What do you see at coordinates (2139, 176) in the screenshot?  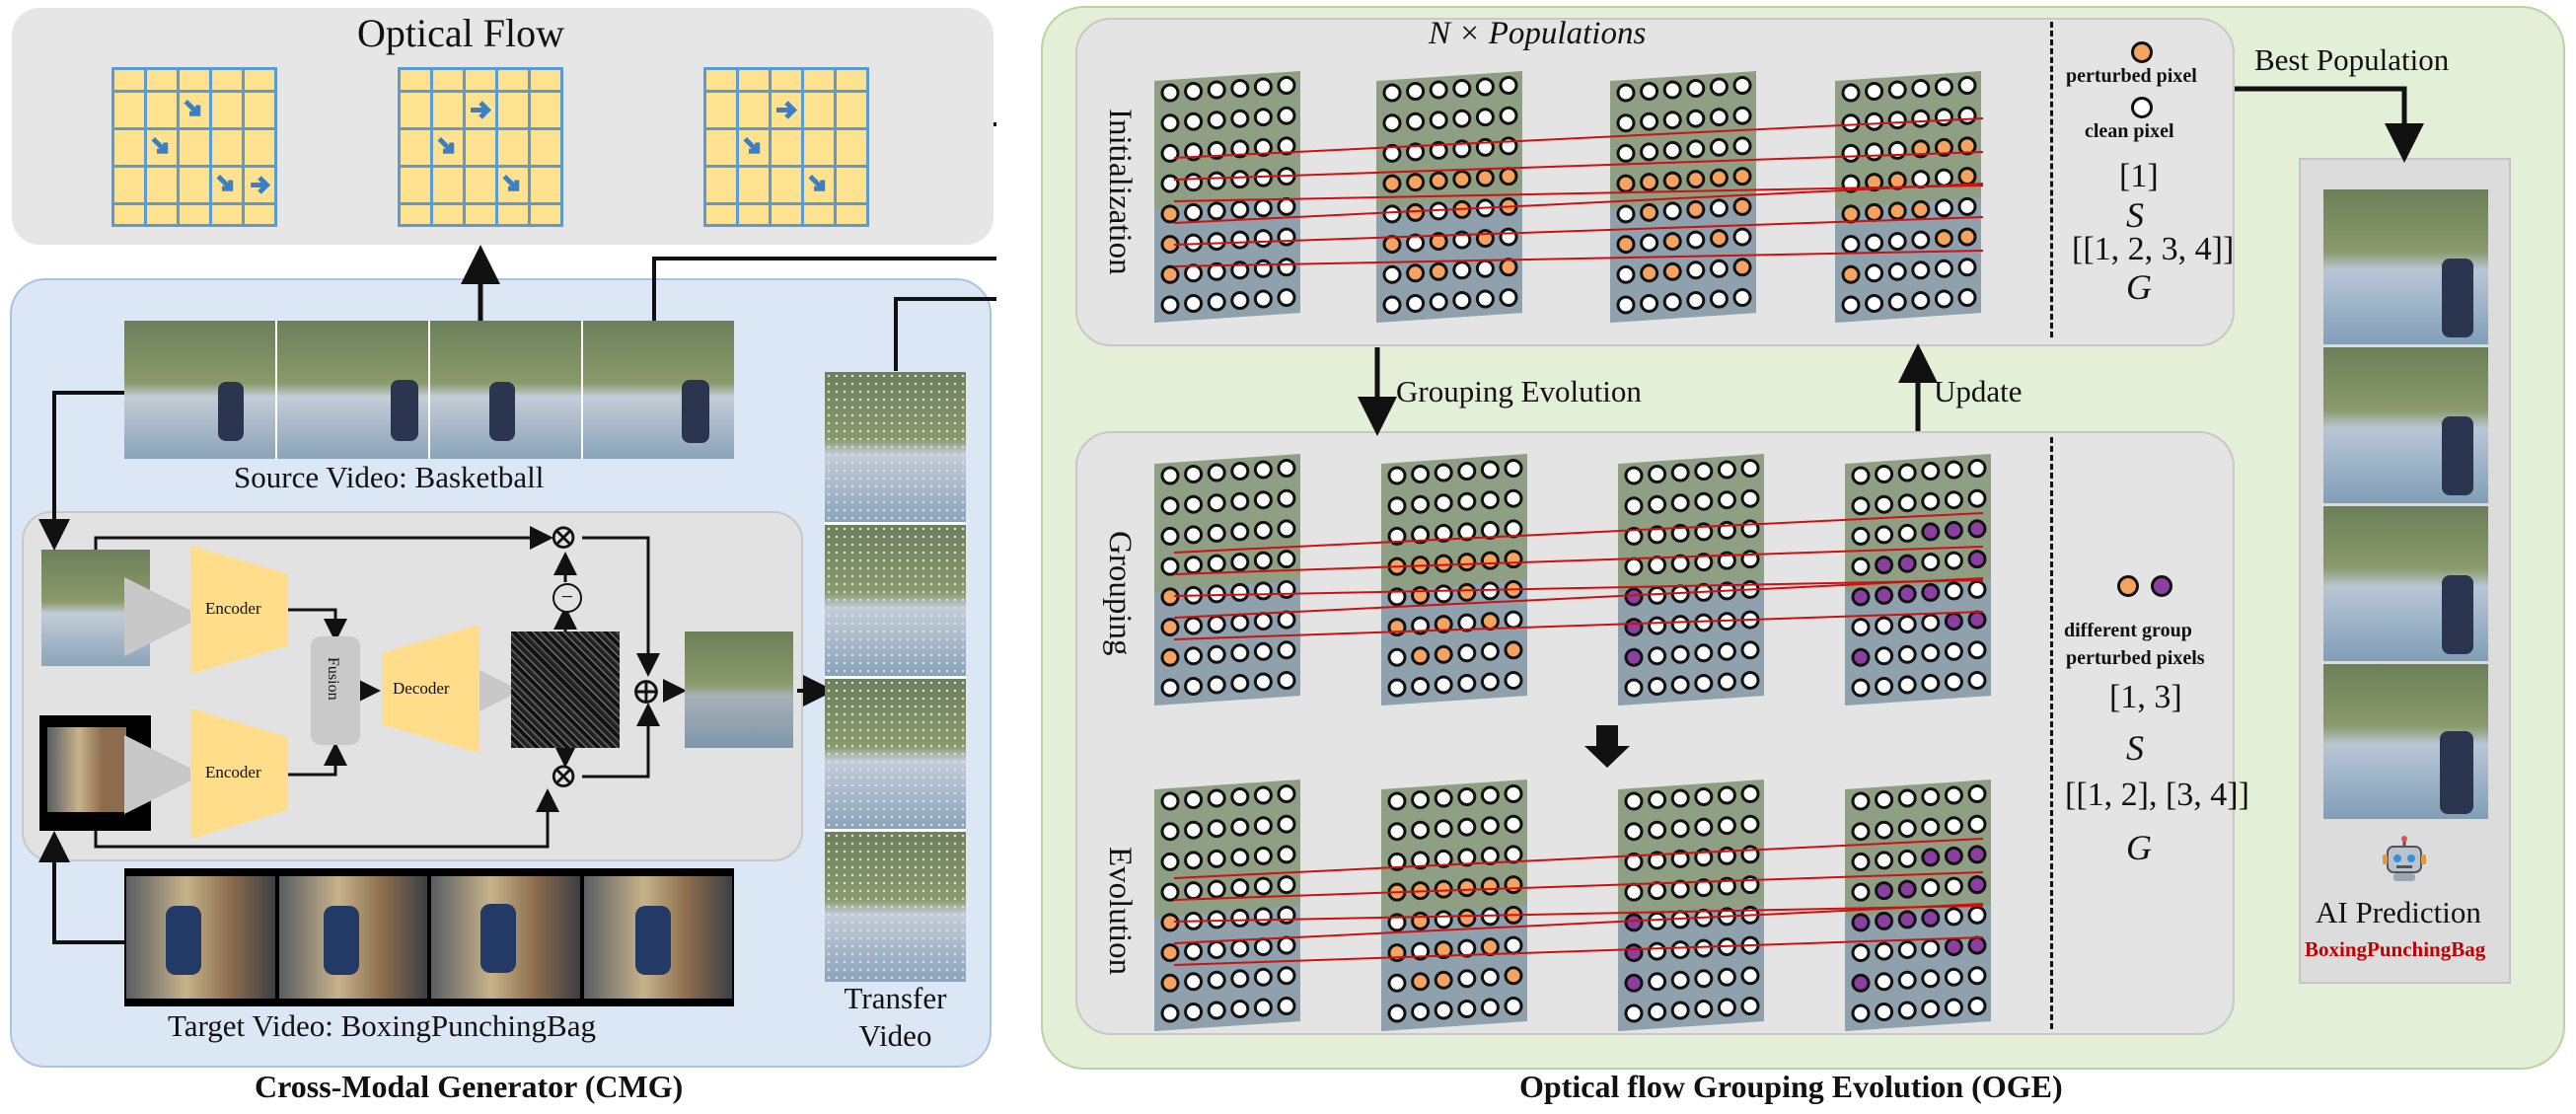 I see `init-s-value: [1]` at bounding box center [2139, 176].